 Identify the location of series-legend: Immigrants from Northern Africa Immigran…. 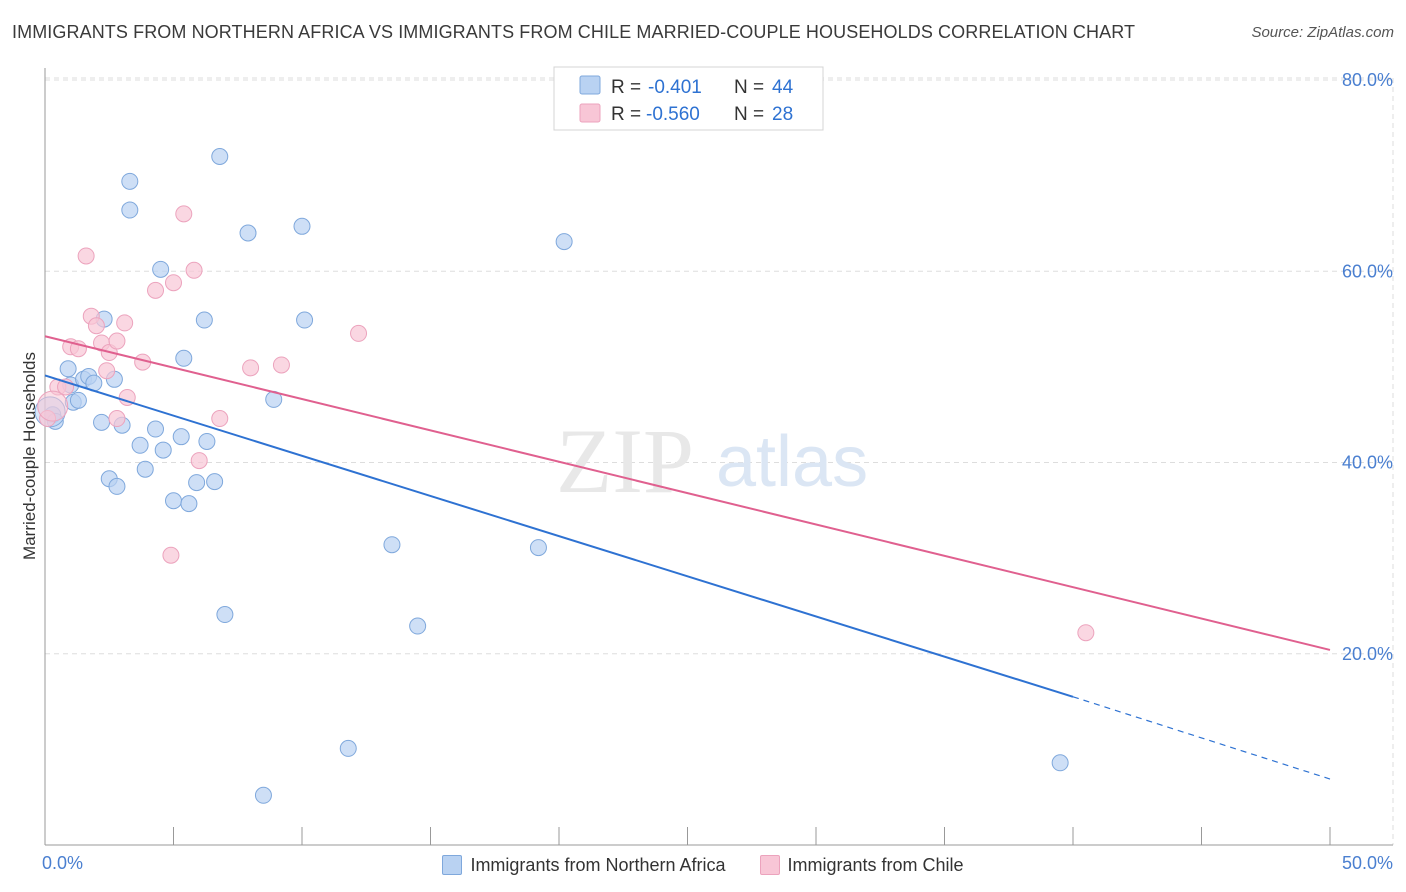
(703, 865).